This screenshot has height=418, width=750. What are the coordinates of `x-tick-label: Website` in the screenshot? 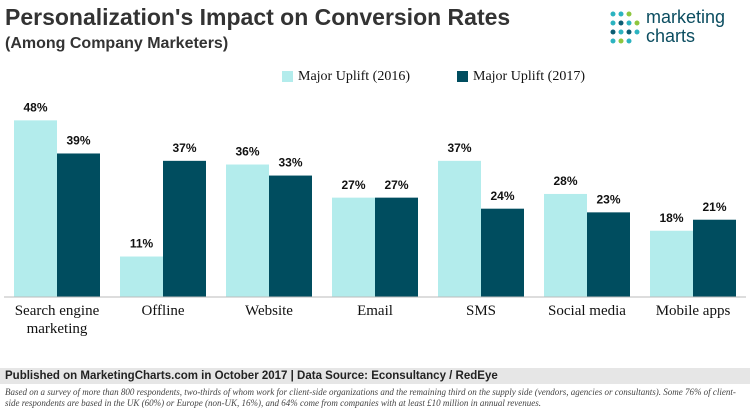 It's located at (269, 311).